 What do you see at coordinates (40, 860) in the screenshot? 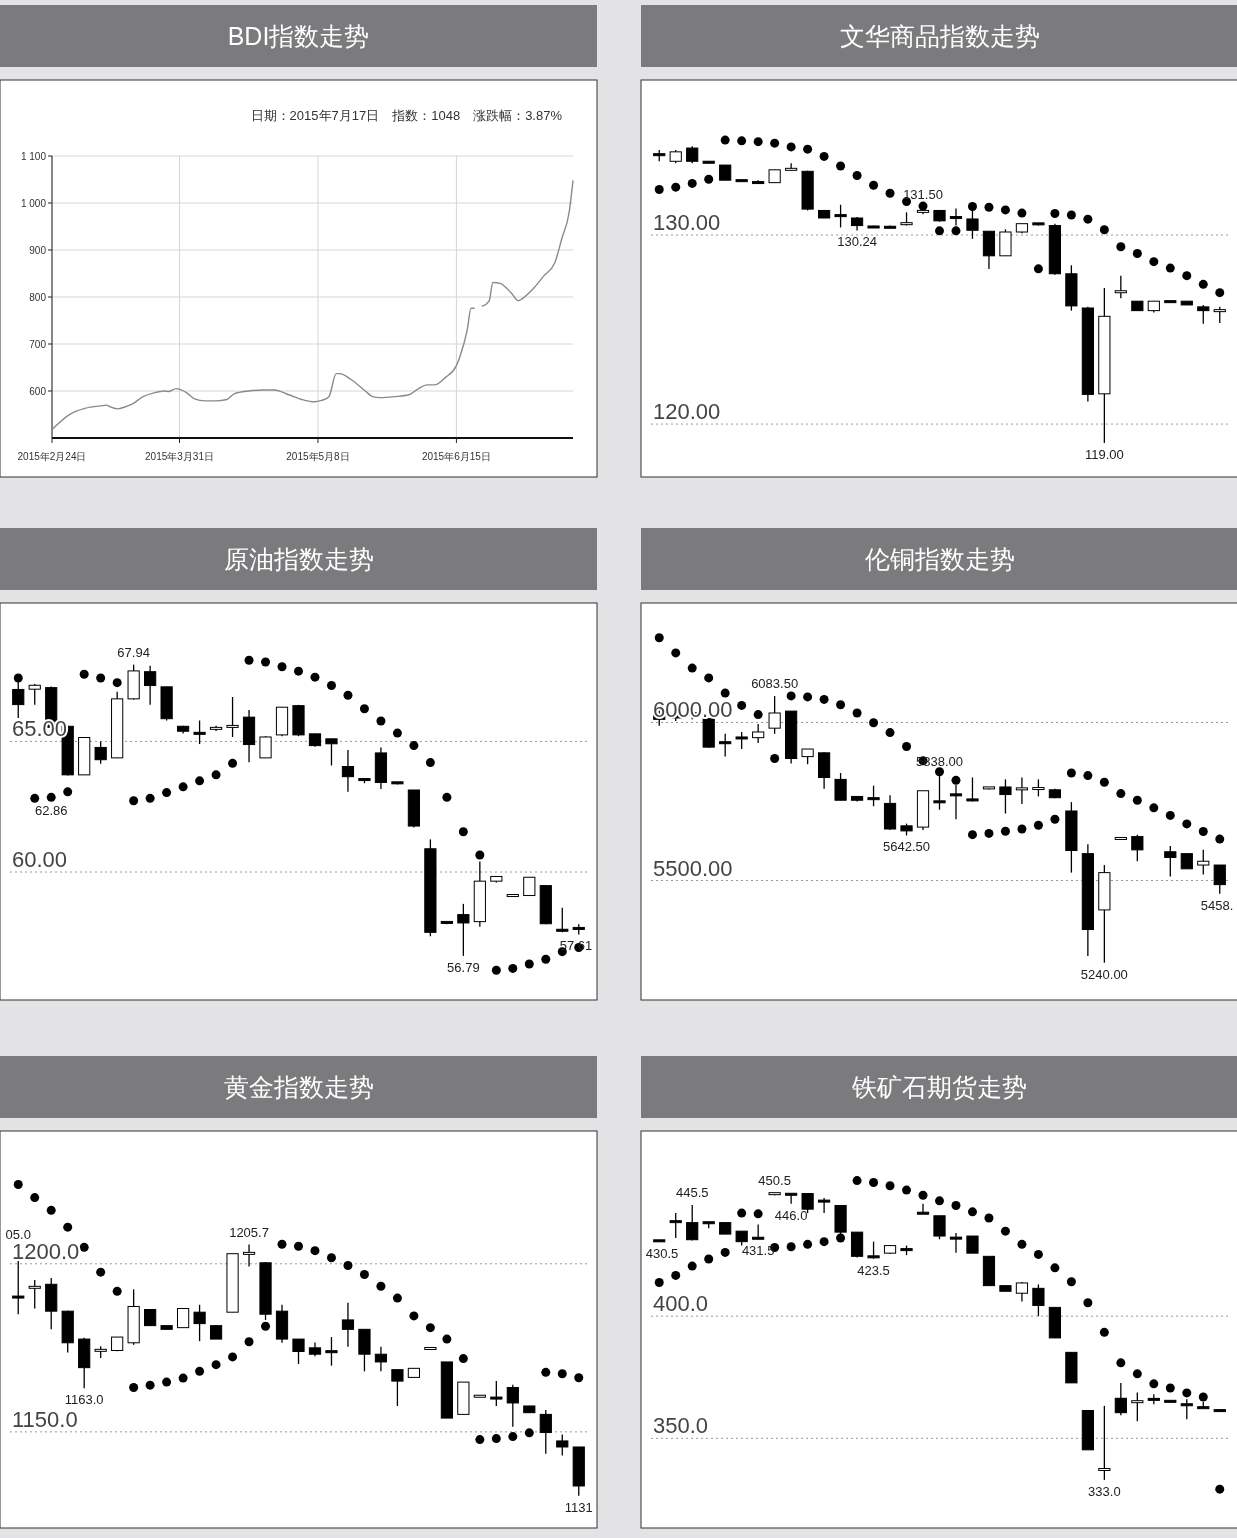
I see `y-tick-label: 60.00` at bounding box center [40, 860].